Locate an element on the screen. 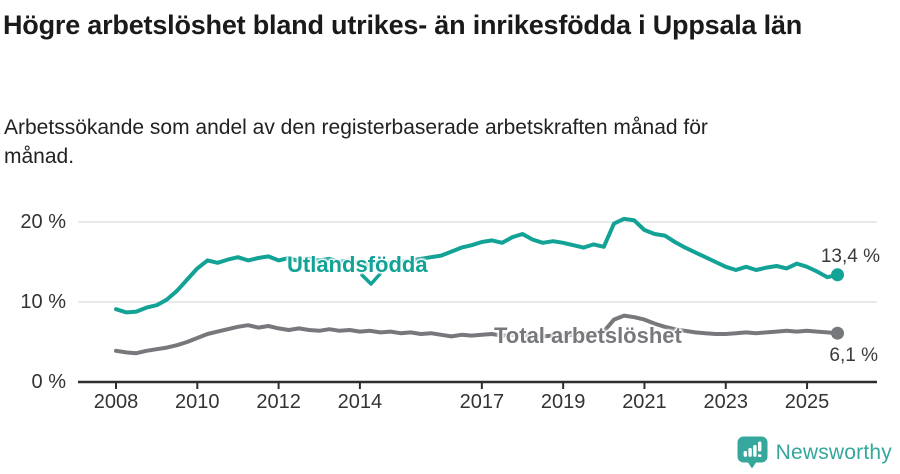 This screenshot has height=474, width=900. y-tick-label-10: 10 % is located at coordinates (43, 302).